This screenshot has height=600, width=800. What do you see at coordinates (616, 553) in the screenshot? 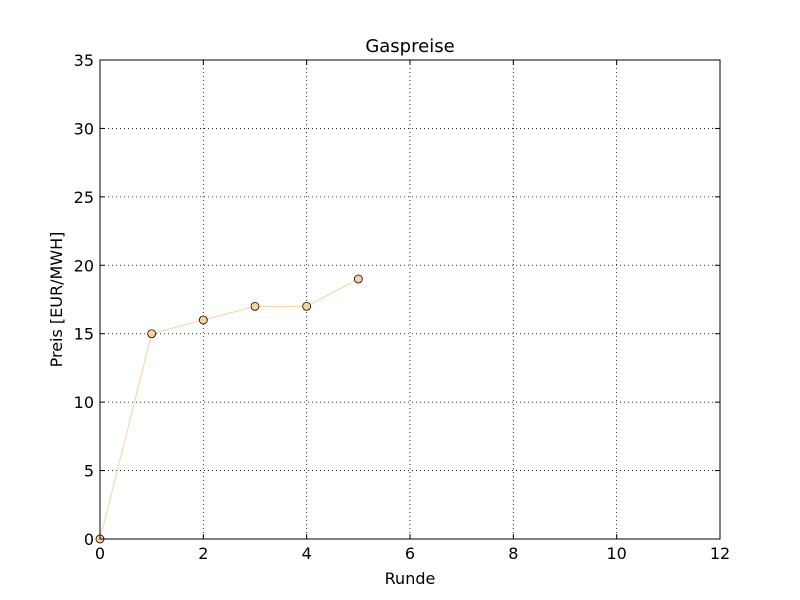
I see `x-tick-label: 10` at bounding box center [616, 553].